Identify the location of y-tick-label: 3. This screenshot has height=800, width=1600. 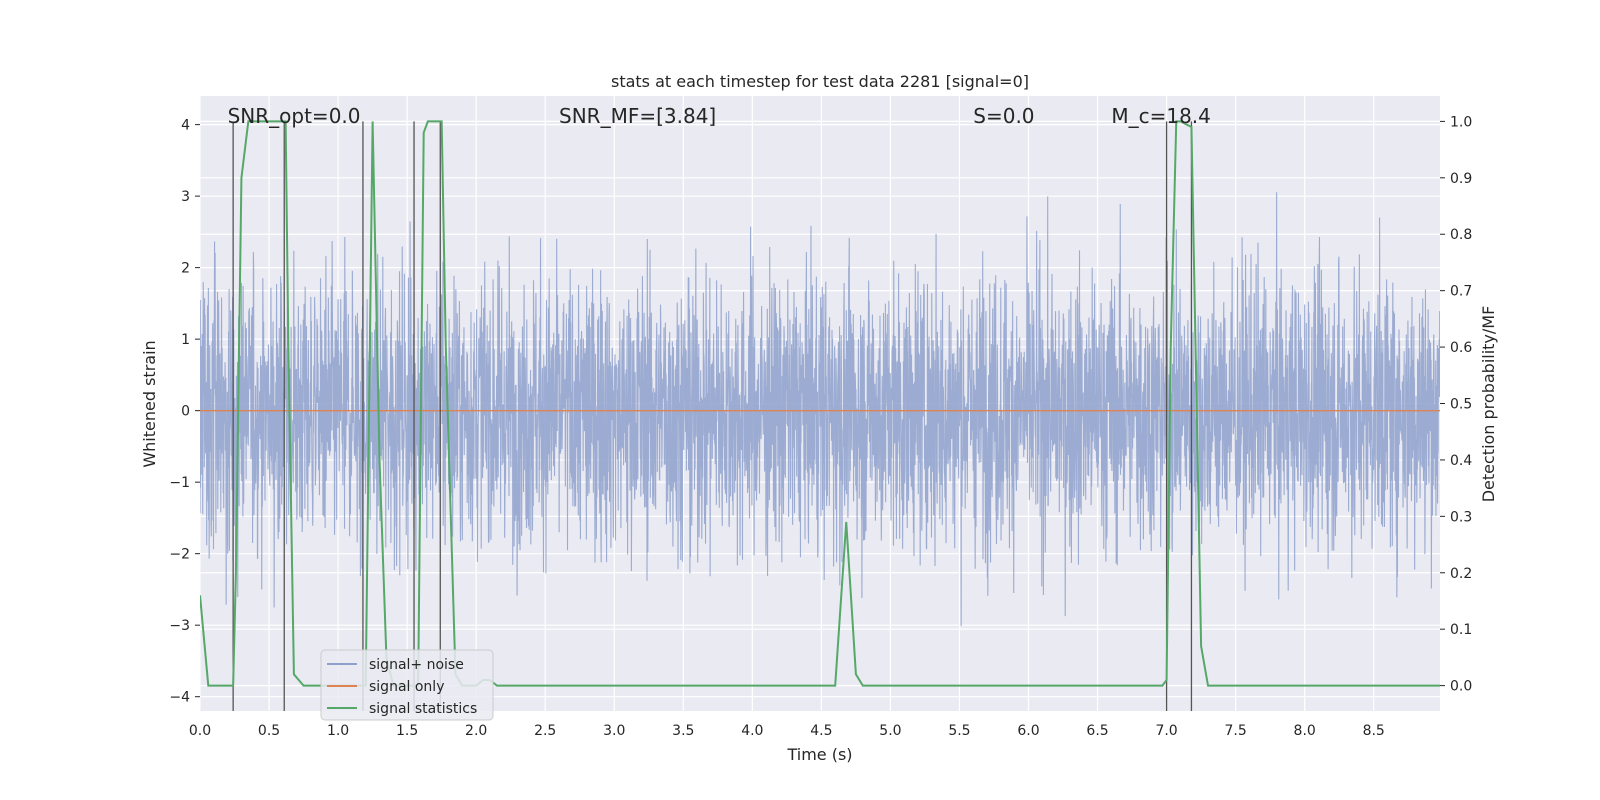
(185, 197).